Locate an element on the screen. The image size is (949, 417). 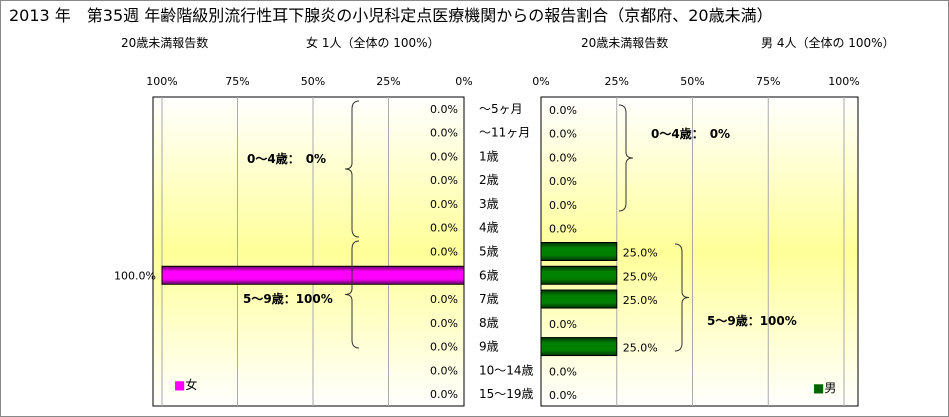
category-label: 15～19歳 is located at coordinates (506, 394).